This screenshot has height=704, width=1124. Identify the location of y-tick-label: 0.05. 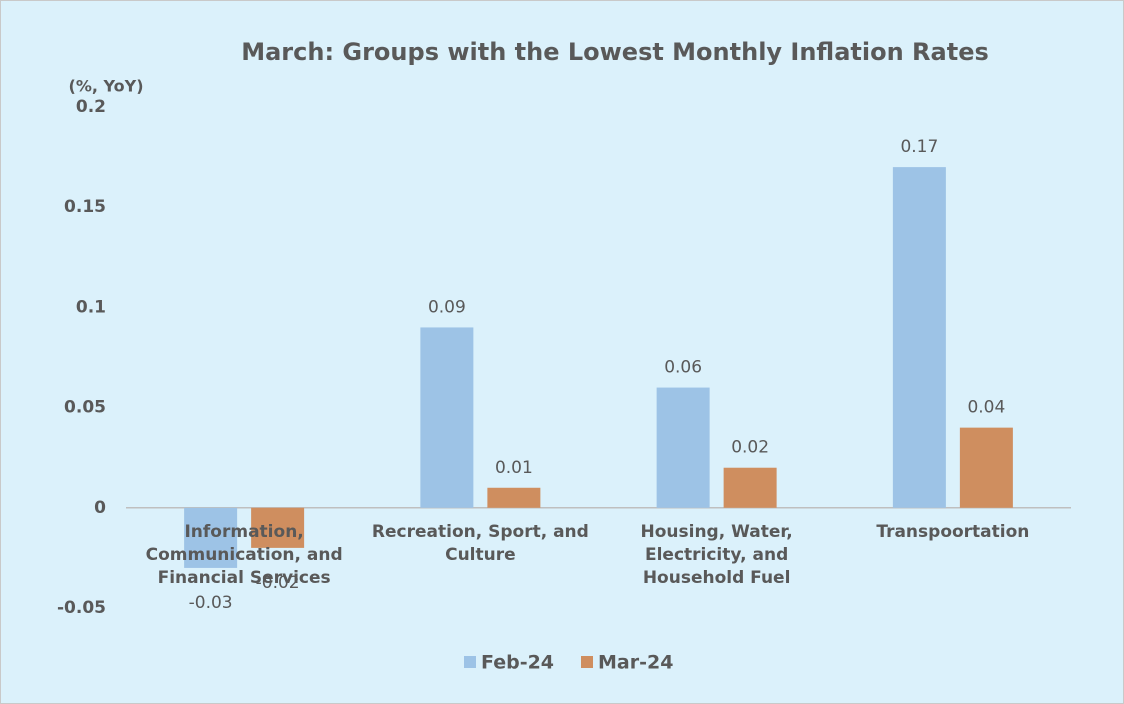
(85, 408).